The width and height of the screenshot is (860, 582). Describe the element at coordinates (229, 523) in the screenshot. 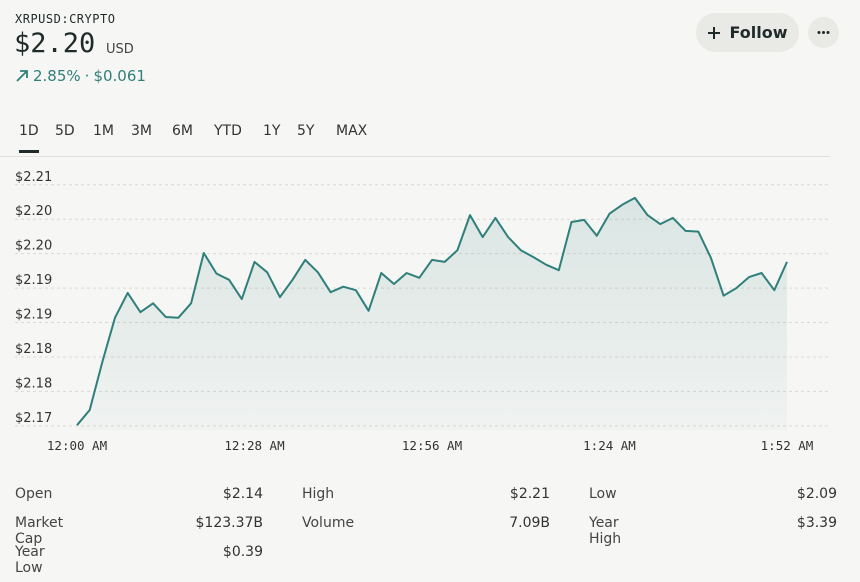

I see `stat-value: $123.37B` at that location.